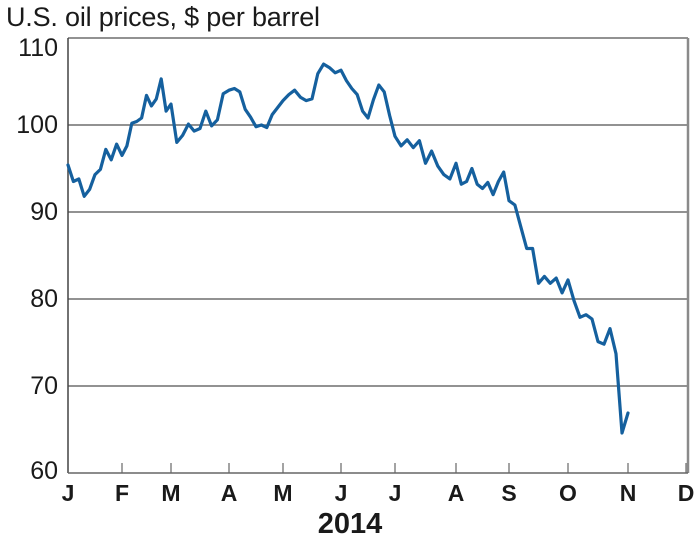  What do you see at coordinates (163, 17) in the screenshot?
I see `chart-title: U.S. oil prices, $ per barrel` at bounding box center [163, 17].